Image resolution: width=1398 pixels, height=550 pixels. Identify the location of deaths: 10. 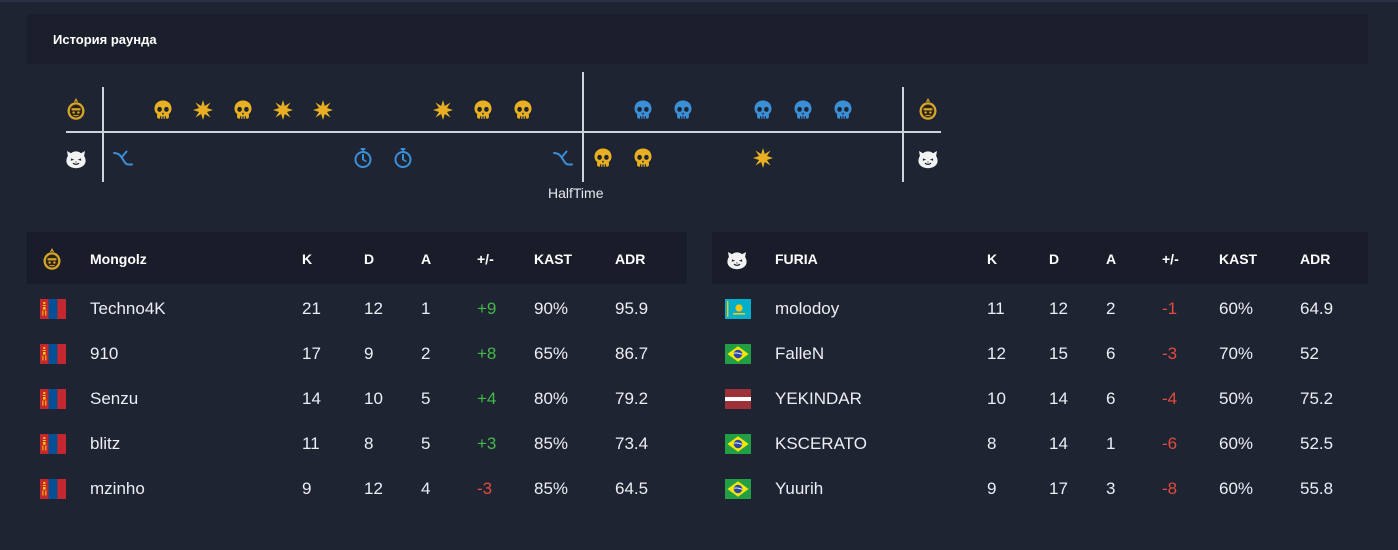
(373, 398).